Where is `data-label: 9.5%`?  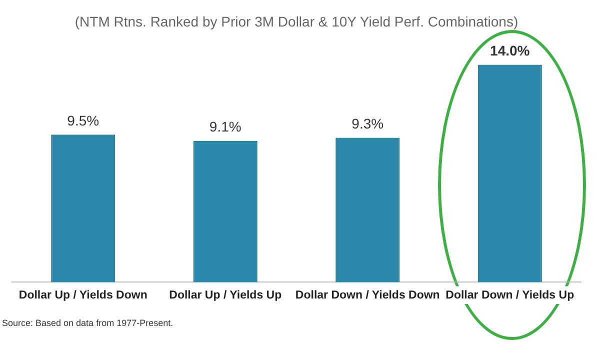
data-label: 9.5% is located at coordinates (83, 120).